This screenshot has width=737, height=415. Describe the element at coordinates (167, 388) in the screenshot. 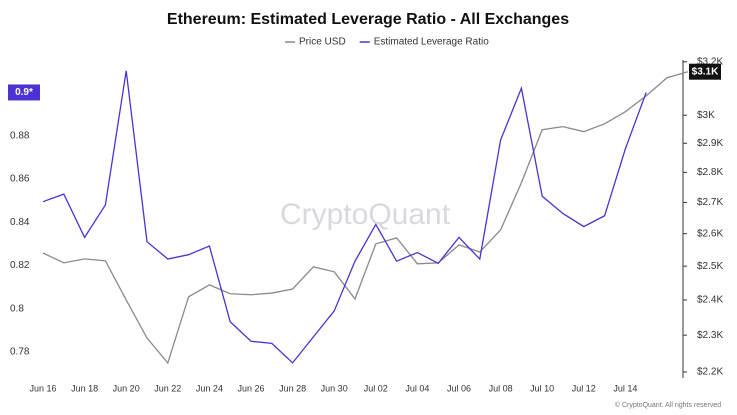

I see `x-tick-label: Jun 22` at that location.